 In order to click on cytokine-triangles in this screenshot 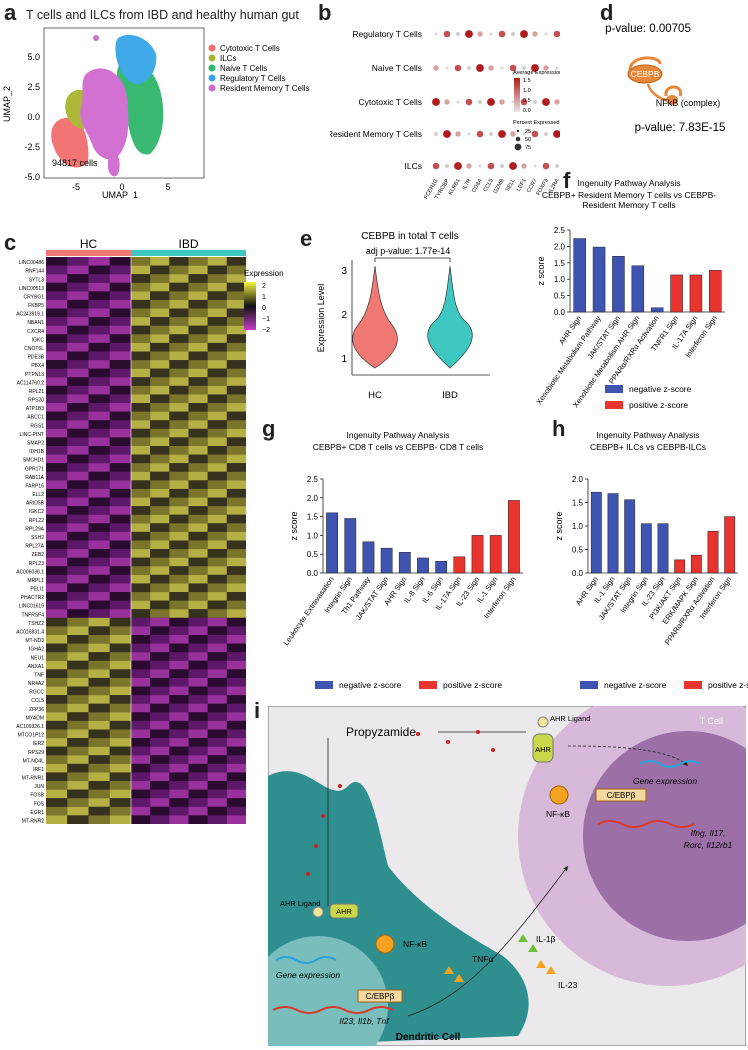, I will do `click(500, 971)`.